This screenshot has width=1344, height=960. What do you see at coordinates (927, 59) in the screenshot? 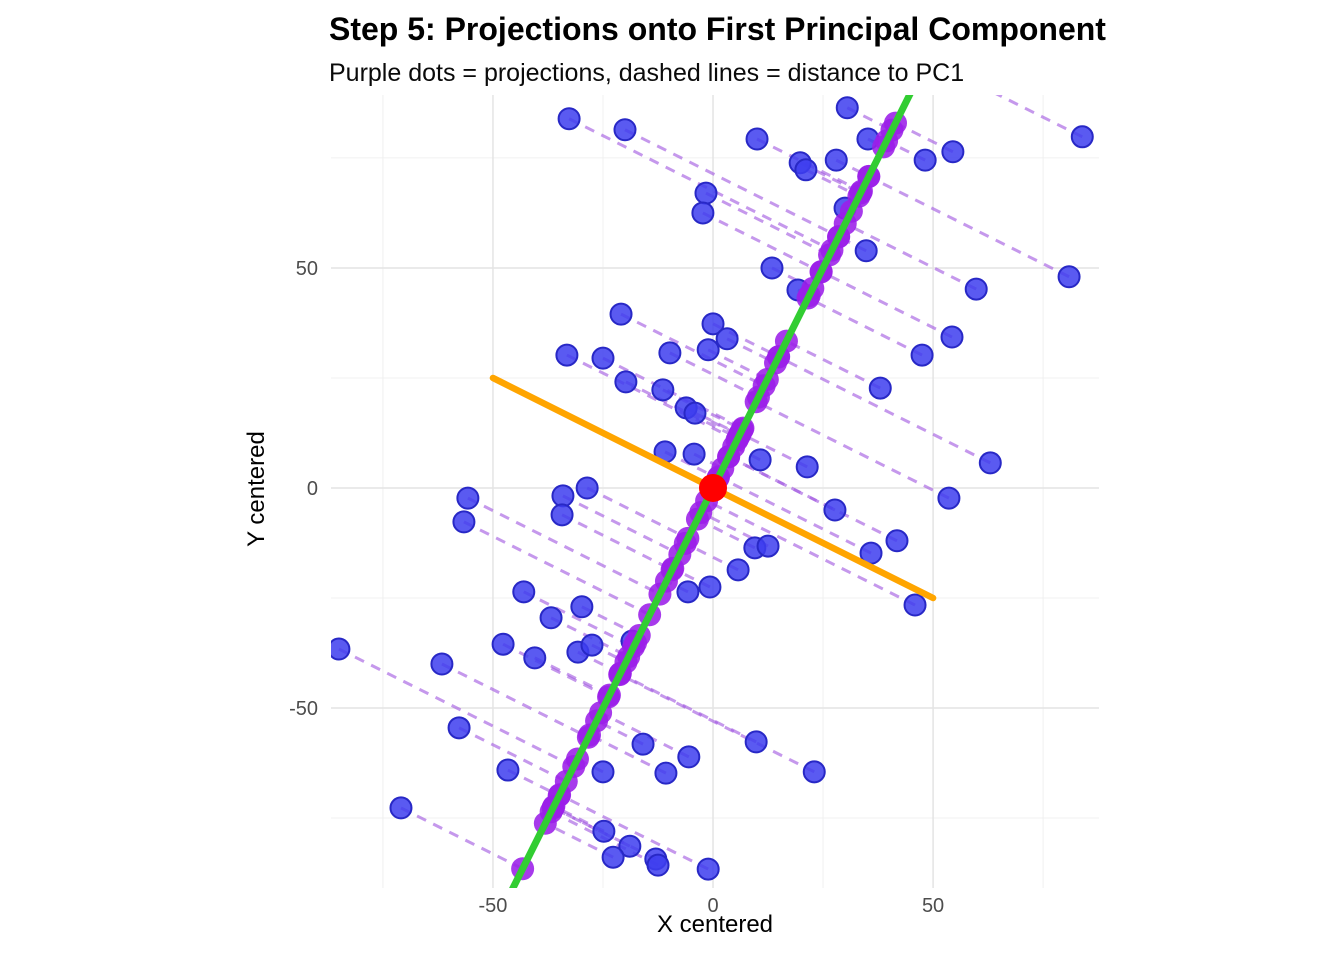
I see `projection-point` at bounding box center [927, 59].